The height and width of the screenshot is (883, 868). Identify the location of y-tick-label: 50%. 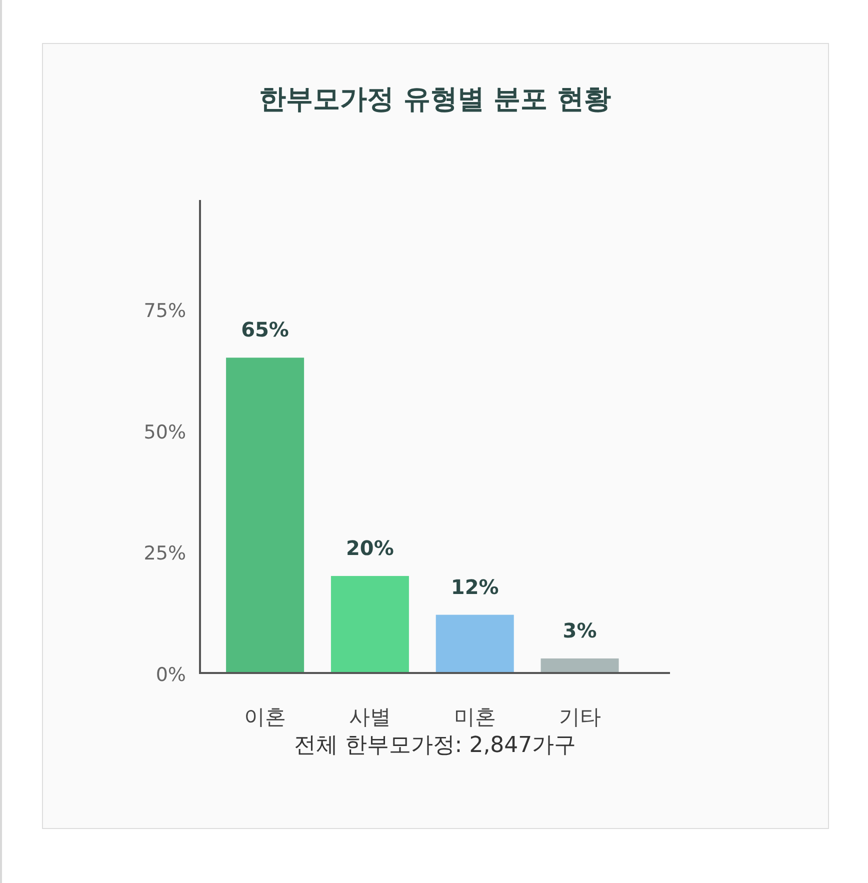
(165, 432).